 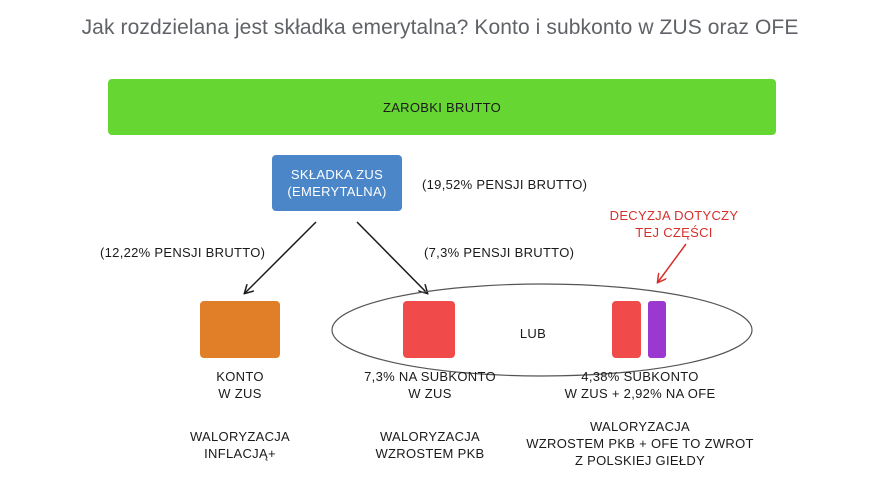 What do you see at coordinates (674, 215) in the screenshot?
I see `decision-note-line1: DECYZJA DOTYCZY` at bounding box center [674, 215].